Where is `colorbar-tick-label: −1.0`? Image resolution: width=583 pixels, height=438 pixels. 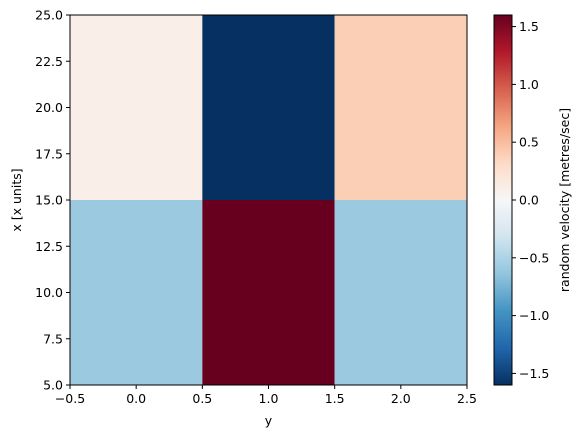
colorbar-tick-label: −1.0 is located at coordinates (534, 315).